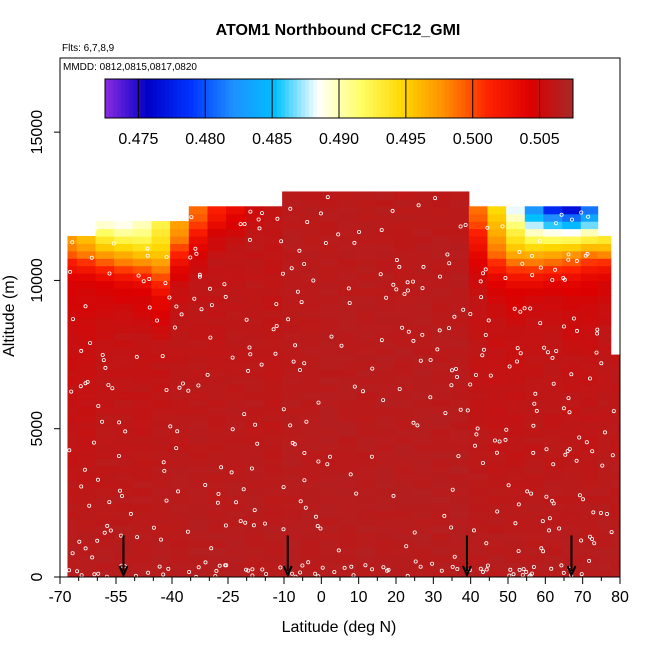  Describe the element at coordinates (406, 139) in the screenshot. I see `colorbar-tick-label: 0.495` at that location.